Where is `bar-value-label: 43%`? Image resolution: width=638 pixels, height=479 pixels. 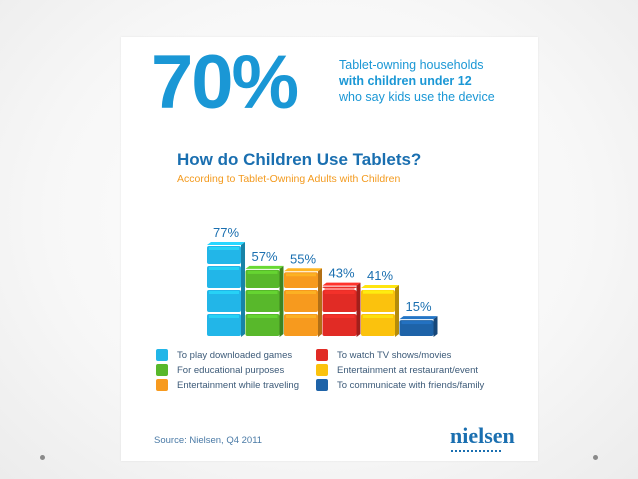 bar-value-label: 43% is located at coordinates (341, 273).